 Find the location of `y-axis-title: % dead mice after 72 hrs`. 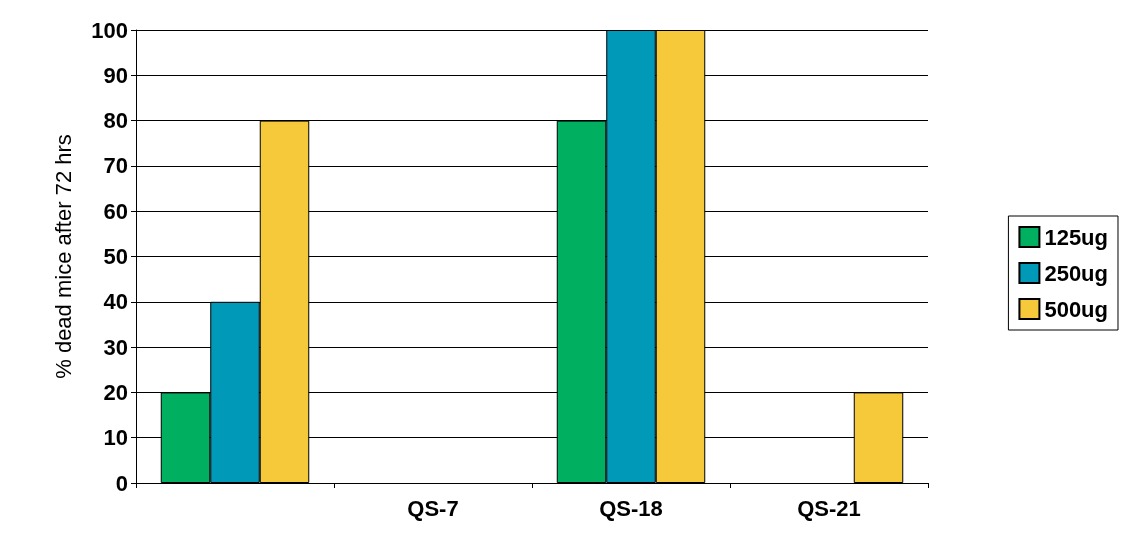

y-axis-title: % dead mice after 72 hrs is located at coordinates (63, 256).